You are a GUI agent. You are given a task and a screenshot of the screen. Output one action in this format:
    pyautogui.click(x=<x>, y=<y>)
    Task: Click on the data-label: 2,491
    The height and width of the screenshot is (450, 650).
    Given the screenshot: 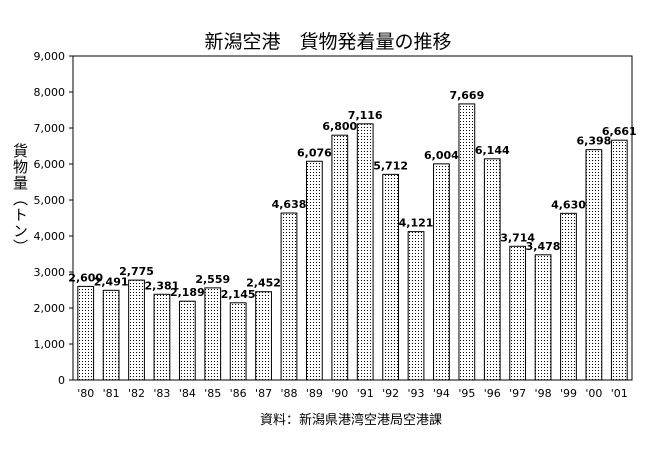 What is the action you would take?
    pyautogui.click(x=111, y=281)
    